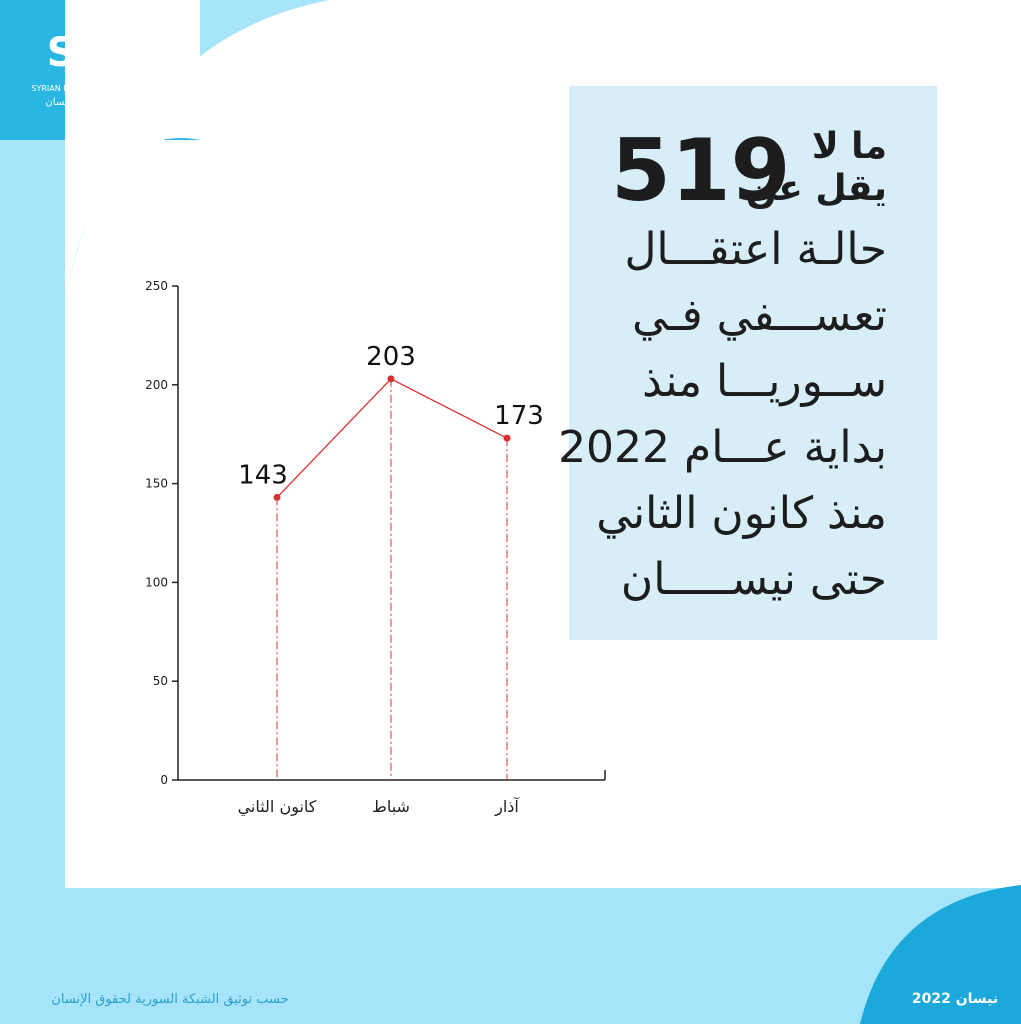 This screenshot has height=1024, width=1021. Describe the element at coordinates (759, 315) in the screenshot. I see `headline-line: تعســـفي فـي` at that location.